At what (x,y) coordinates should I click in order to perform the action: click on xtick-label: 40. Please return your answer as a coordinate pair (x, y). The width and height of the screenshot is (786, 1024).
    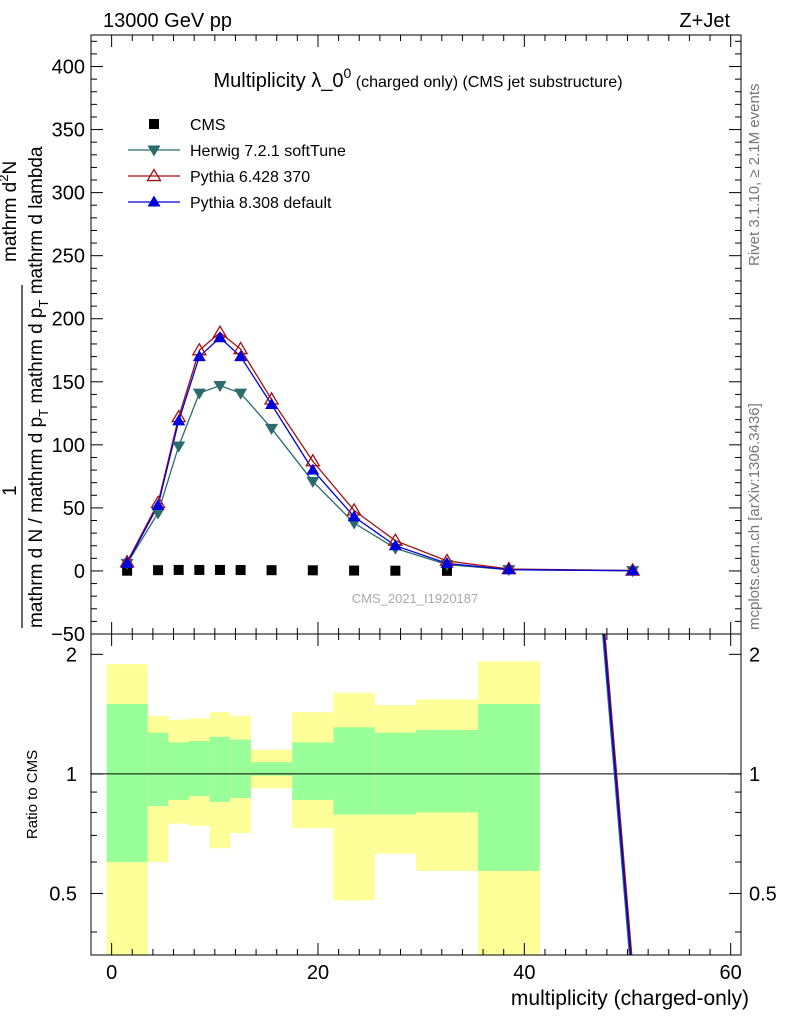
    Looking at the image, I should click on (524, 973).